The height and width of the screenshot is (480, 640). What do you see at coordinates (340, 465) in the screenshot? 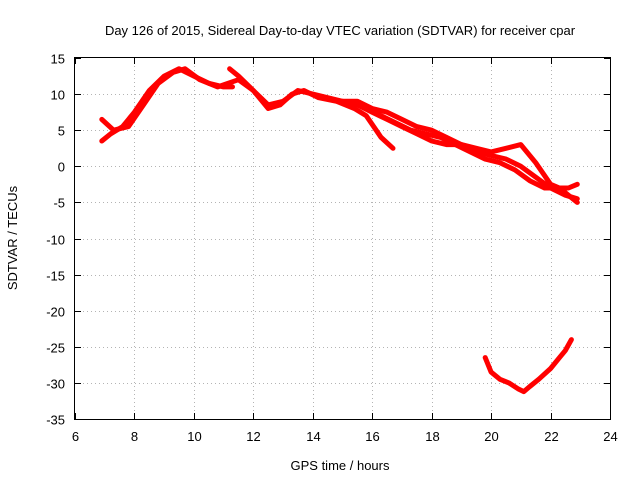
I see `x-axis-label: GPS time / hours` at bounding box center [340, 465].